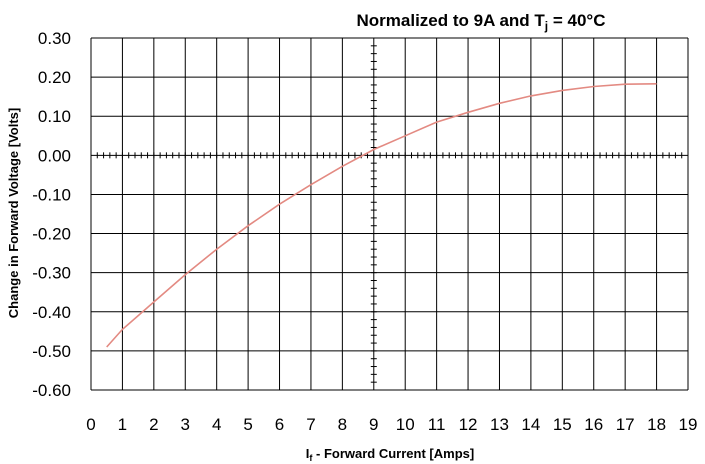 The image size is (705, 464). I want to click on x-tick-label: 4, so click(216, 424).